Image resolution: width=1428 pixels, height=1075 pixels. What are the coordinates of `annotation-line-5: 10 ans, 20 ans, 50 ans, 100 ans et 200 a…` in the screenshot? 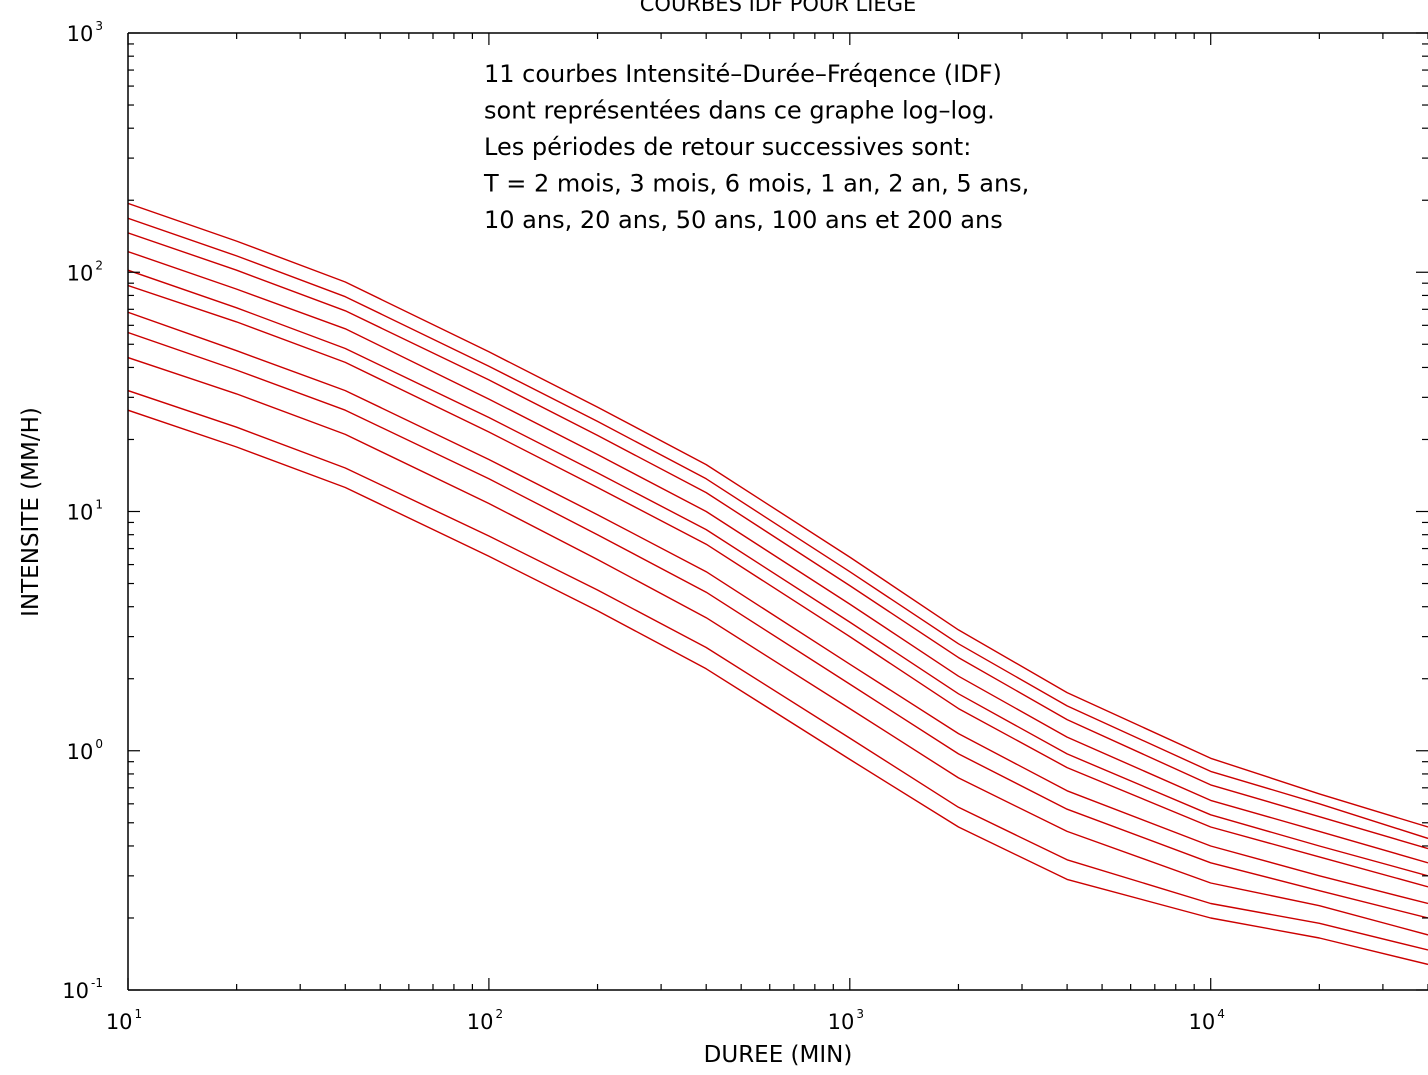 It's located at (743, 220).